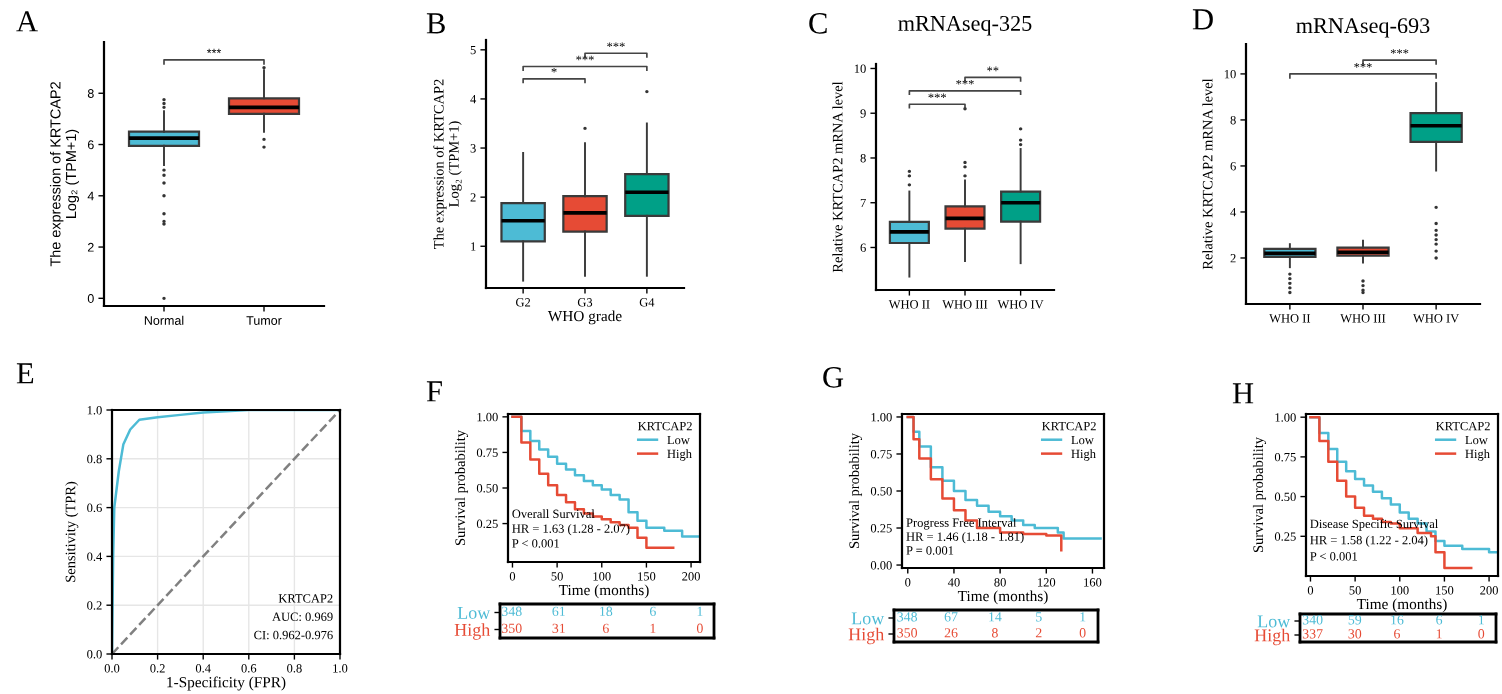  Describe the element at coordinates (1202, 19) in the screenshot. I see `text: D` at that location.